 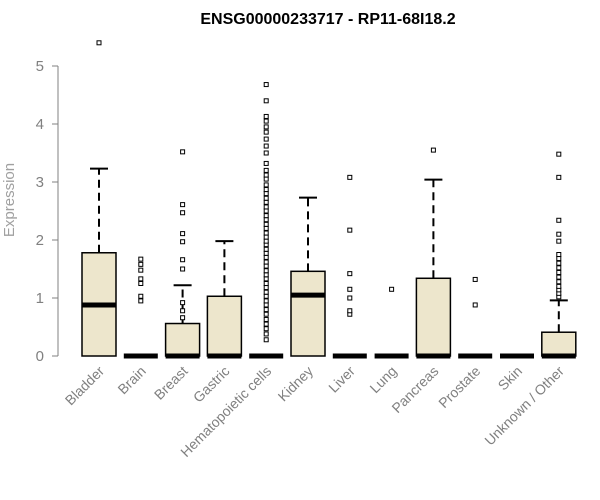 What do you see at coordinates (99, 198) in the screenshot?
I see `box-bladder` at bounding box center [99, 198].